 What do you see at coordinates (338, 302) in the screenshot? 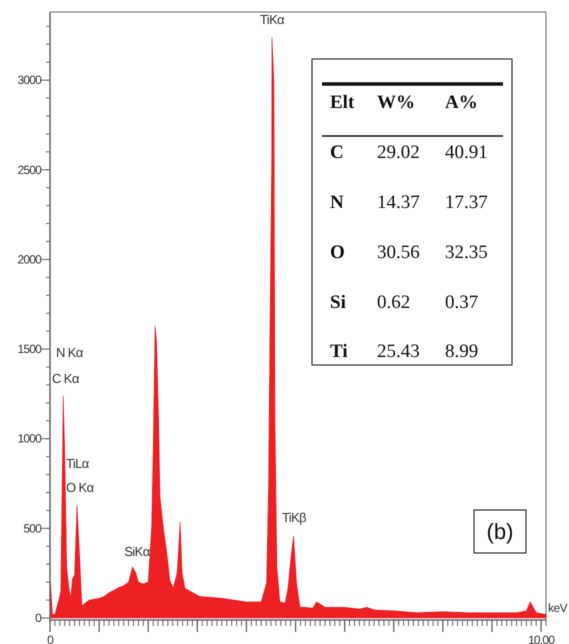
I see `annotation: Si` at bounding box center [338, 302].